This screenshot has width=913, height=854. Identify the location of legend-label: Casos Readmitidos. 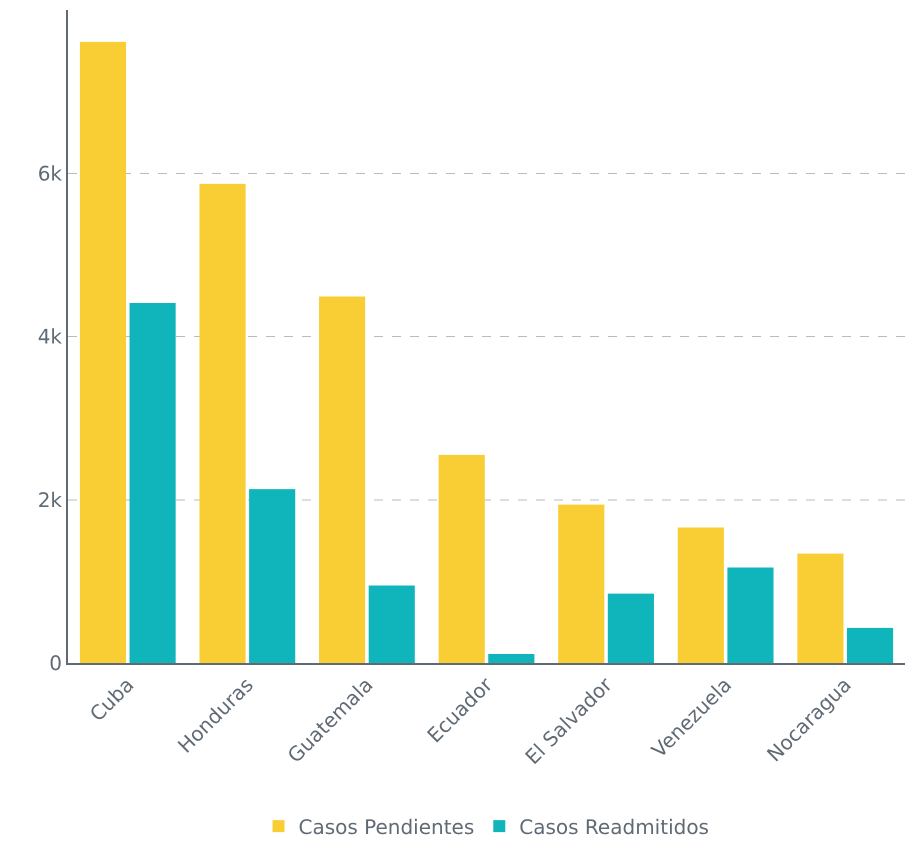
(614, 826).